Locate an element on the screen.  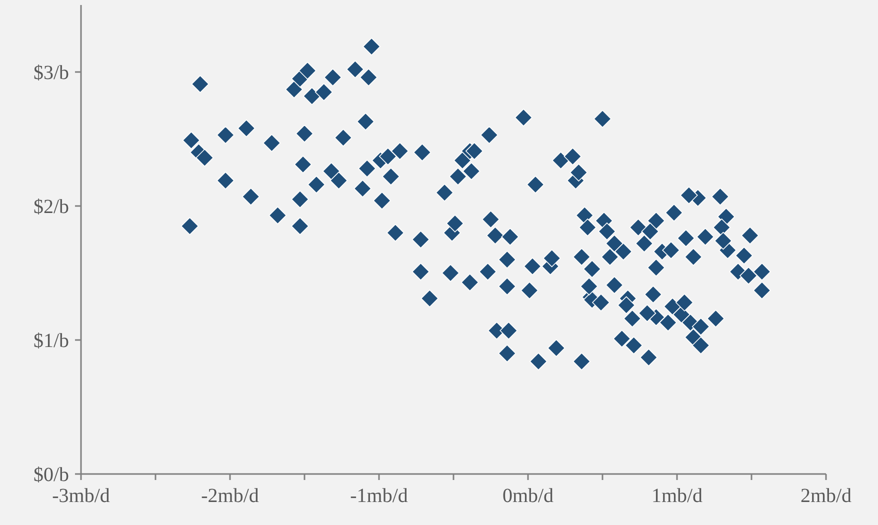
y-tick-label: $2/b is located at coordinates (51, 207).